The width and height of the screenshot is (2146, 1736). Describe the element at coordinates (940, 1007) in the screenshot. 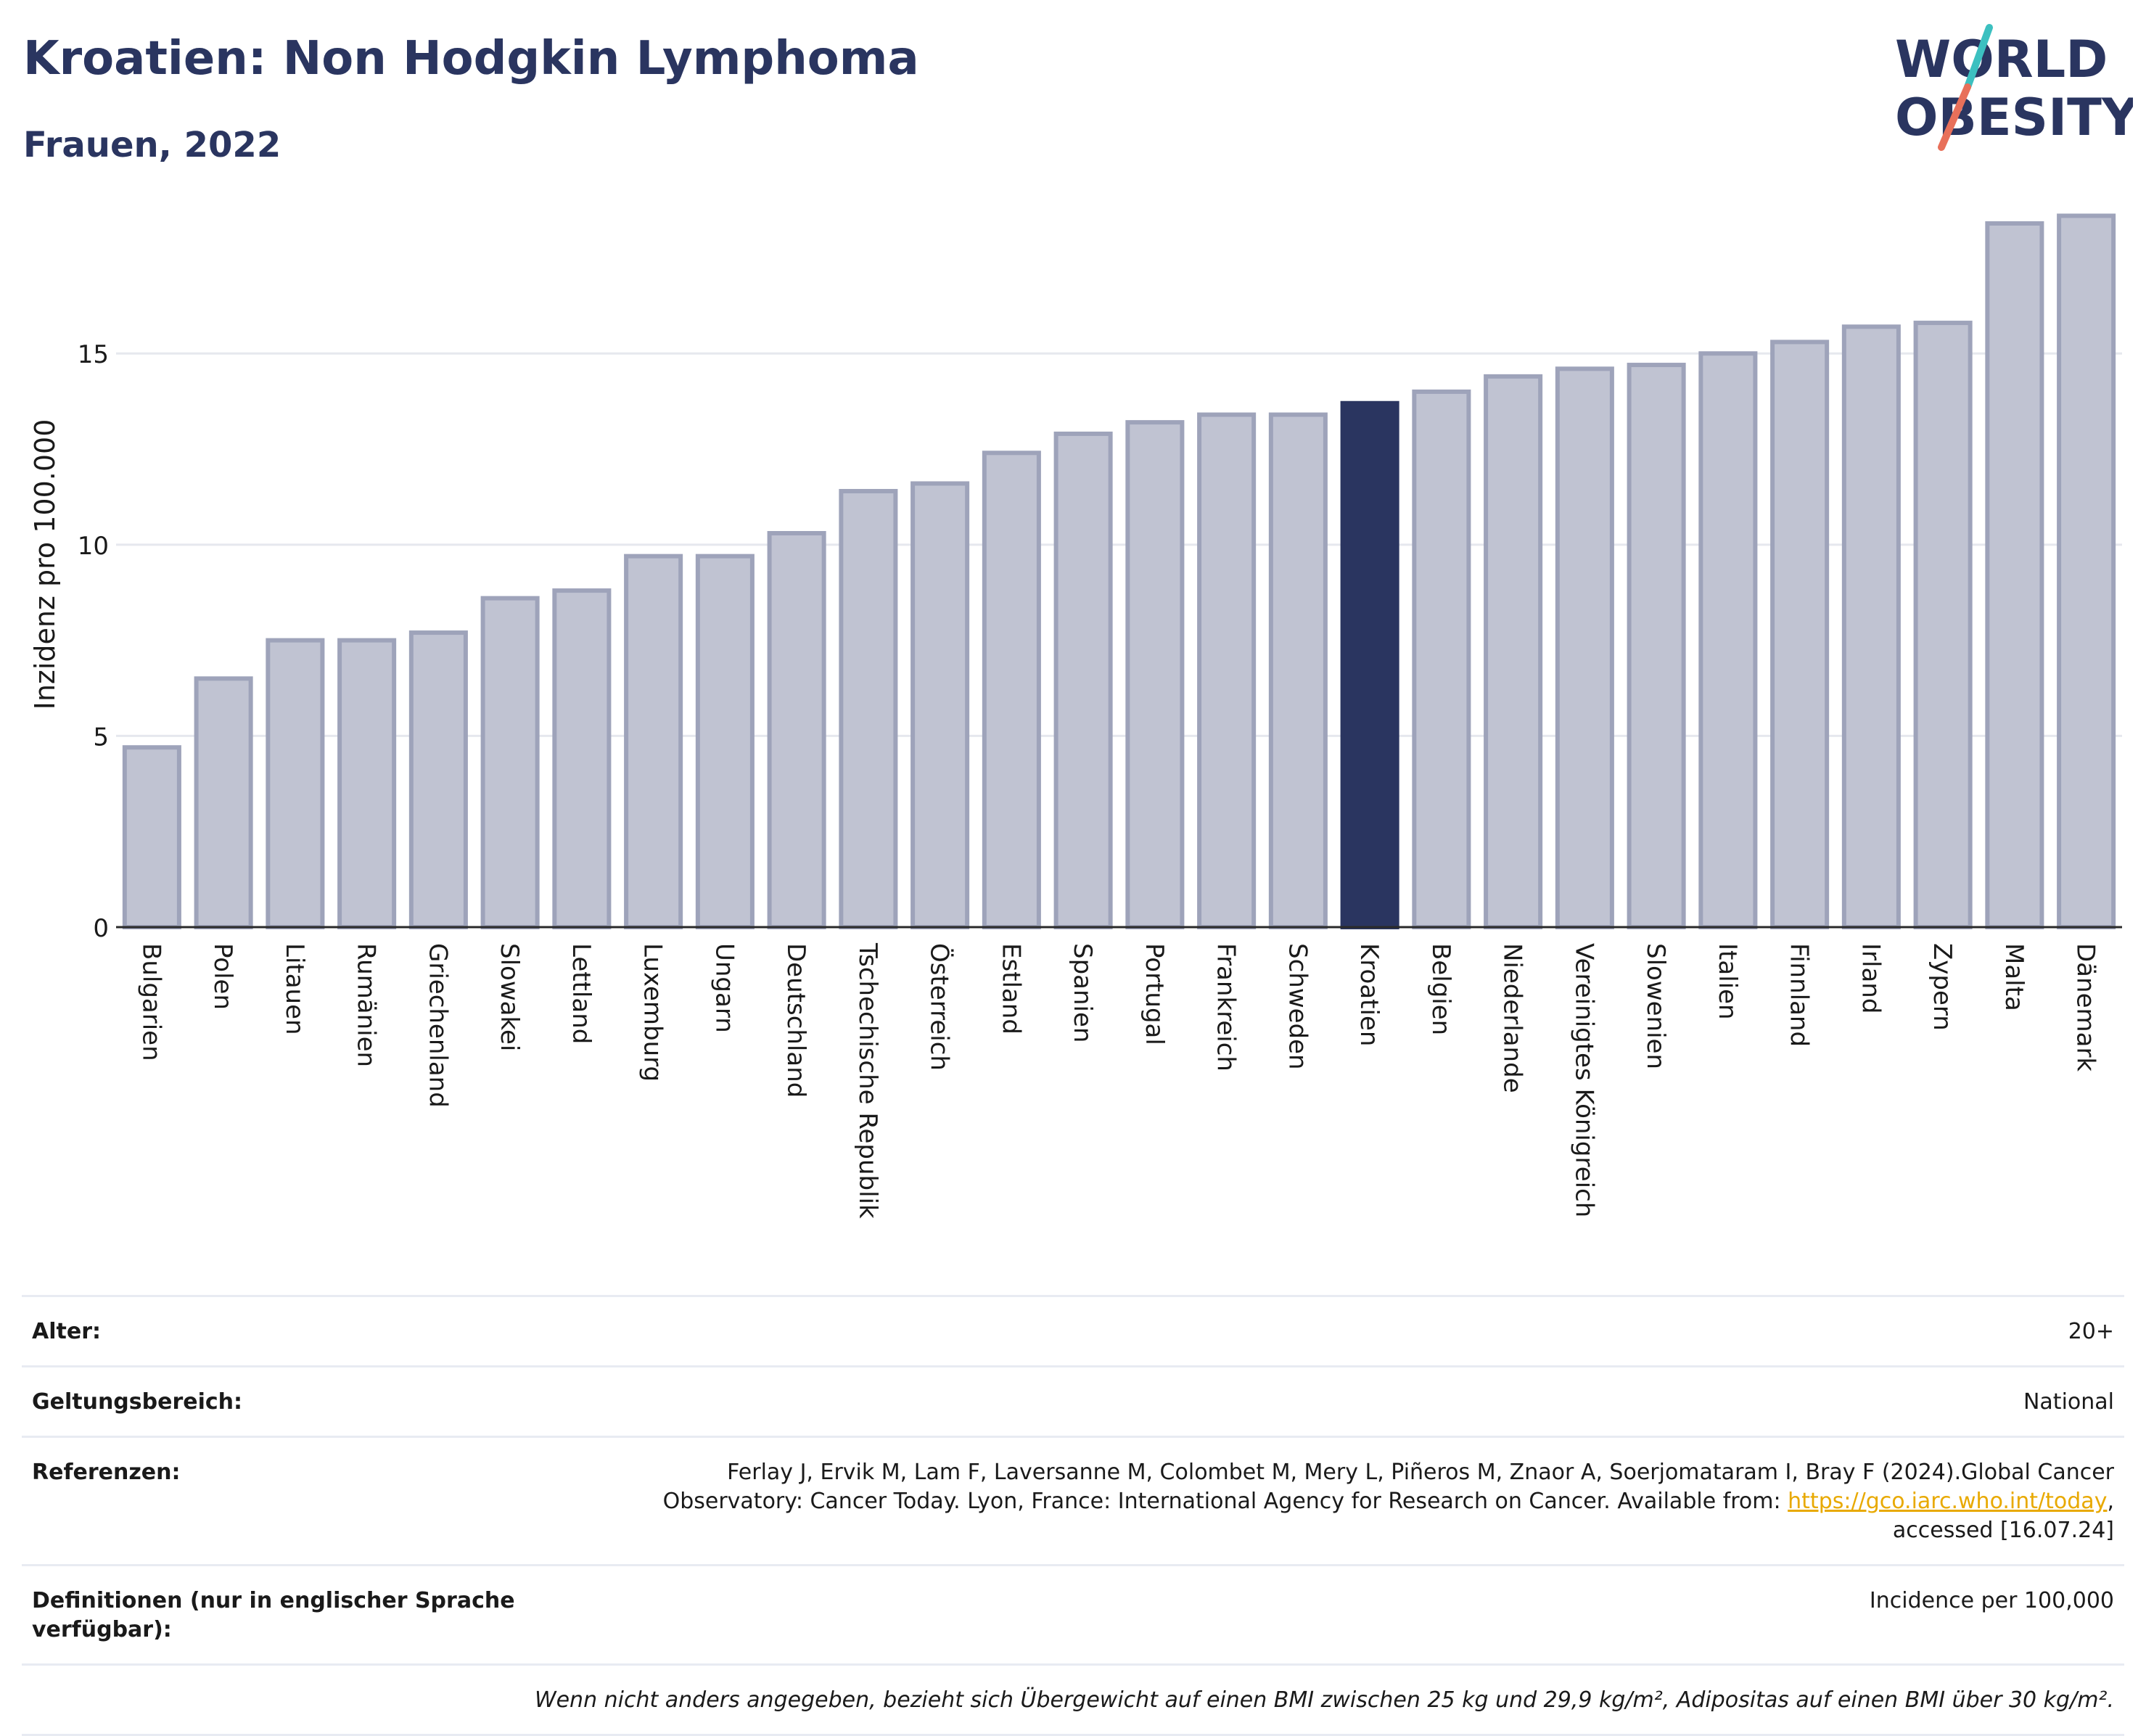

I see `x-tick-label: Österreich` at that location.